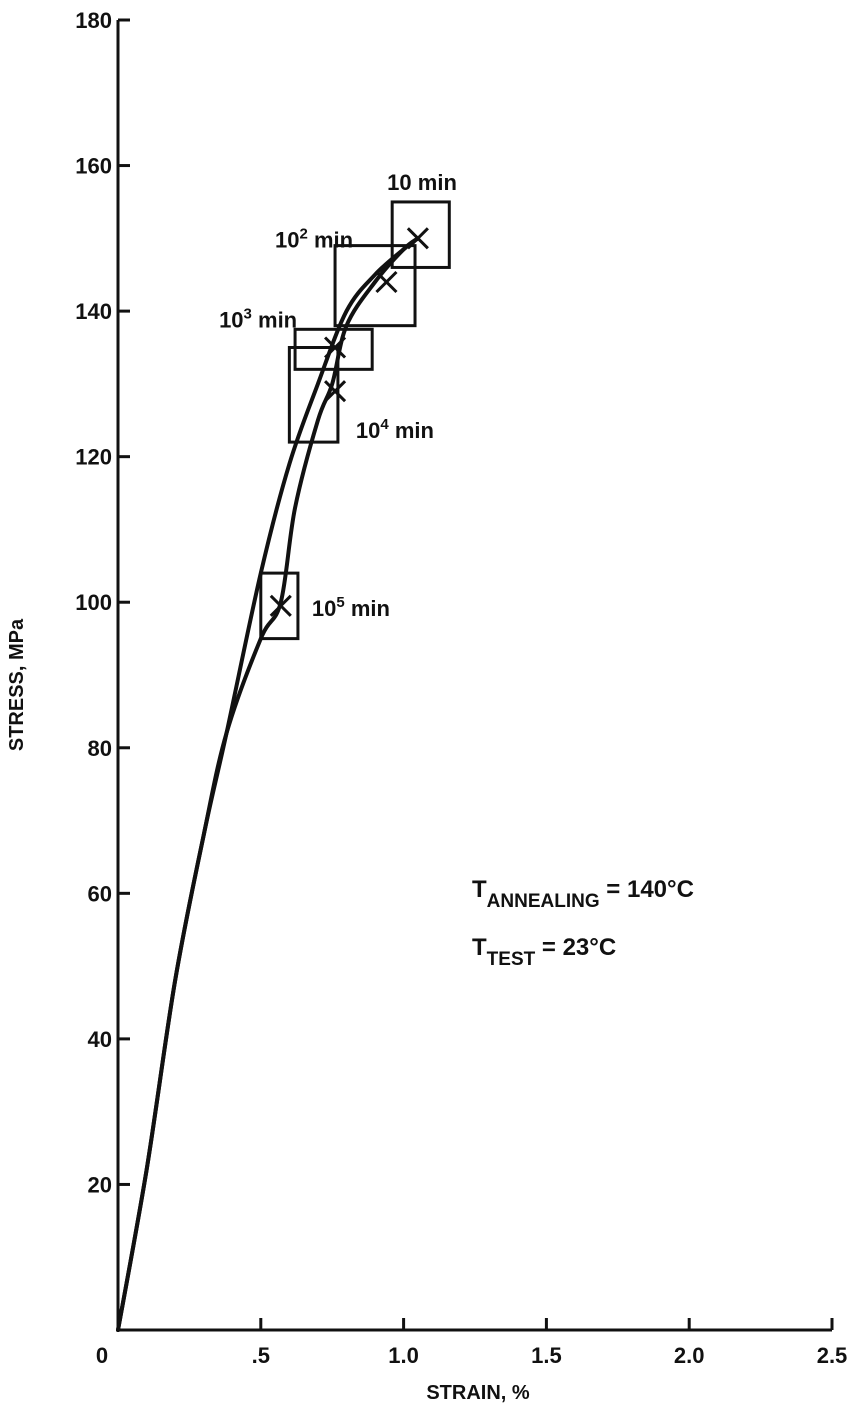  Describe the element at coordinates (93, 457) in the screenshot. I see `y-tick-label: 120` at that location.